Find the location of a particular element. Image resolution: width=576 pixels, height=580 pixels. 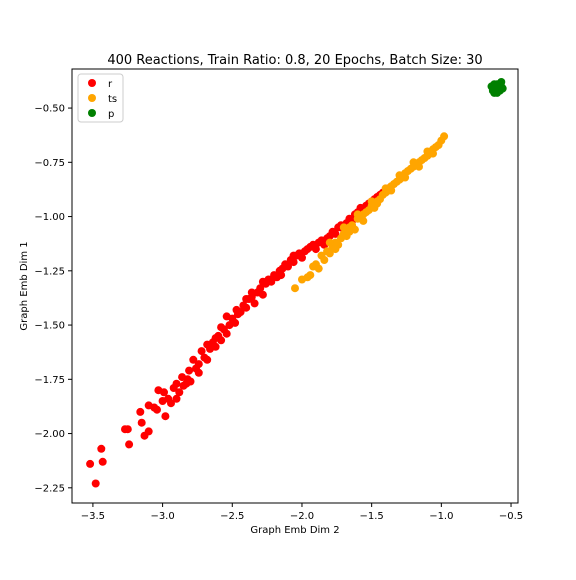

legend-frame is located at coordinates (100, 98).